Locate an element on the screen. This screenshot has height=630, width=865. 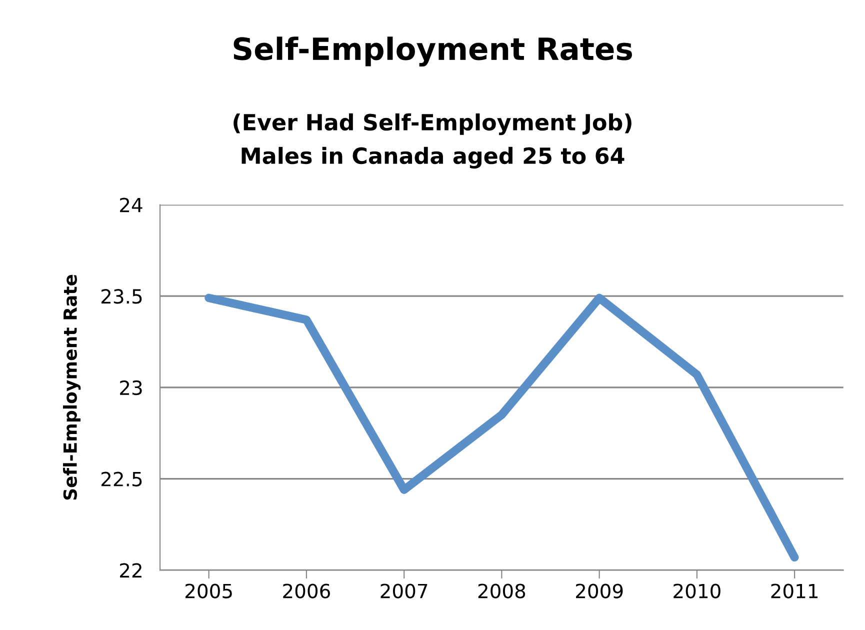
y-tick-label: 24 is located at coordinates (131, 205).